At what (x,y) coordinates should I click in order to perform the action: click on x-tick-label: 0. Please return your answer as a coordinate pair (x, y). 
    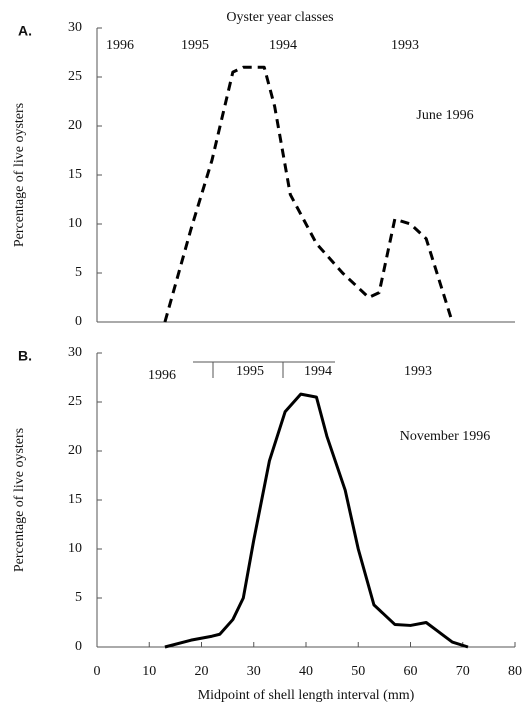
    Looking at the image, I should click on (97, 671).